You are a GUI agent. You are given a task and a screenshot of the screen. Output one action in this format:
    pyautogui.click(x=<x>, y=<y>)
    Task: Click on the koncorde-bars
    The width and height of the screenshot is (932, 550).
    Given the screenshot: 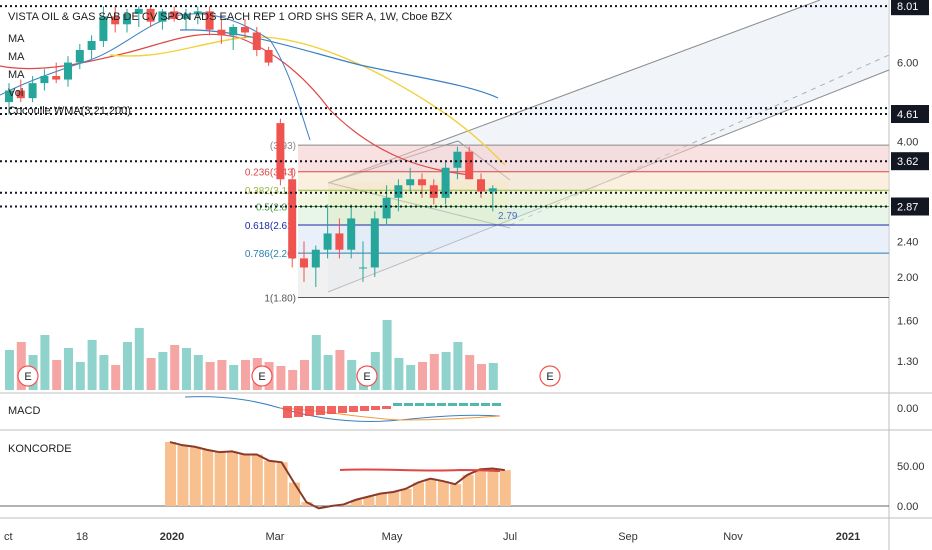 What is the action you would take?
    pyautogui.click(x=338, y=474)
    